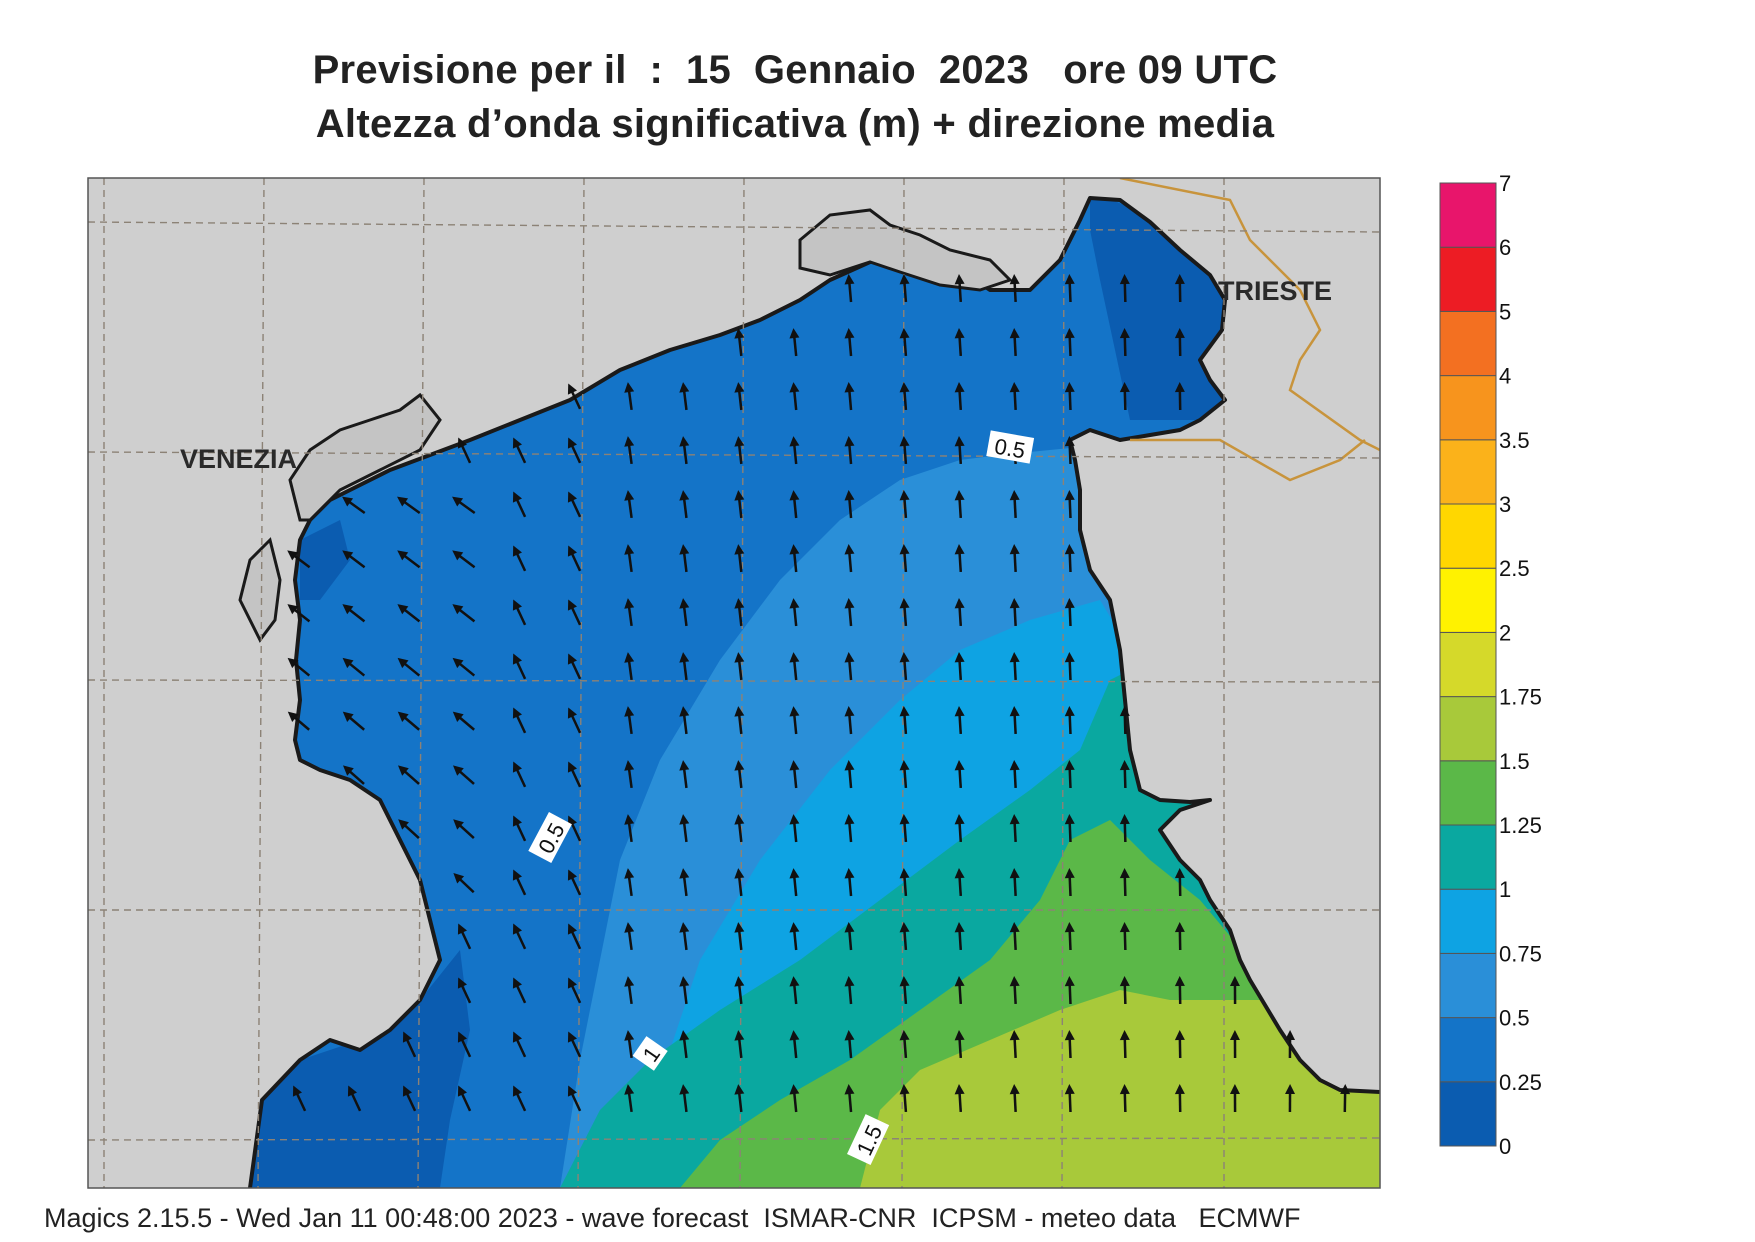 The image size is (1755, 1242). I want to click on band-0-025-south, so click(360, 1069).